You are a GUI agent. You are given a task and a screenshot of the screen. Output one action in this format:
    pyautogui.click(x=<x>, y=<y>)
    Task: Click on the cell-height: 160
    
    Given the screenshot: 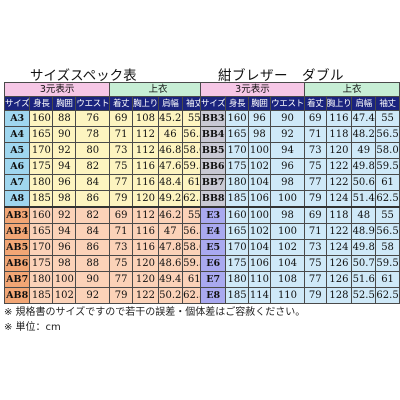 What is the action you would take?
    pyautogui.click(x=237, y=118)
    